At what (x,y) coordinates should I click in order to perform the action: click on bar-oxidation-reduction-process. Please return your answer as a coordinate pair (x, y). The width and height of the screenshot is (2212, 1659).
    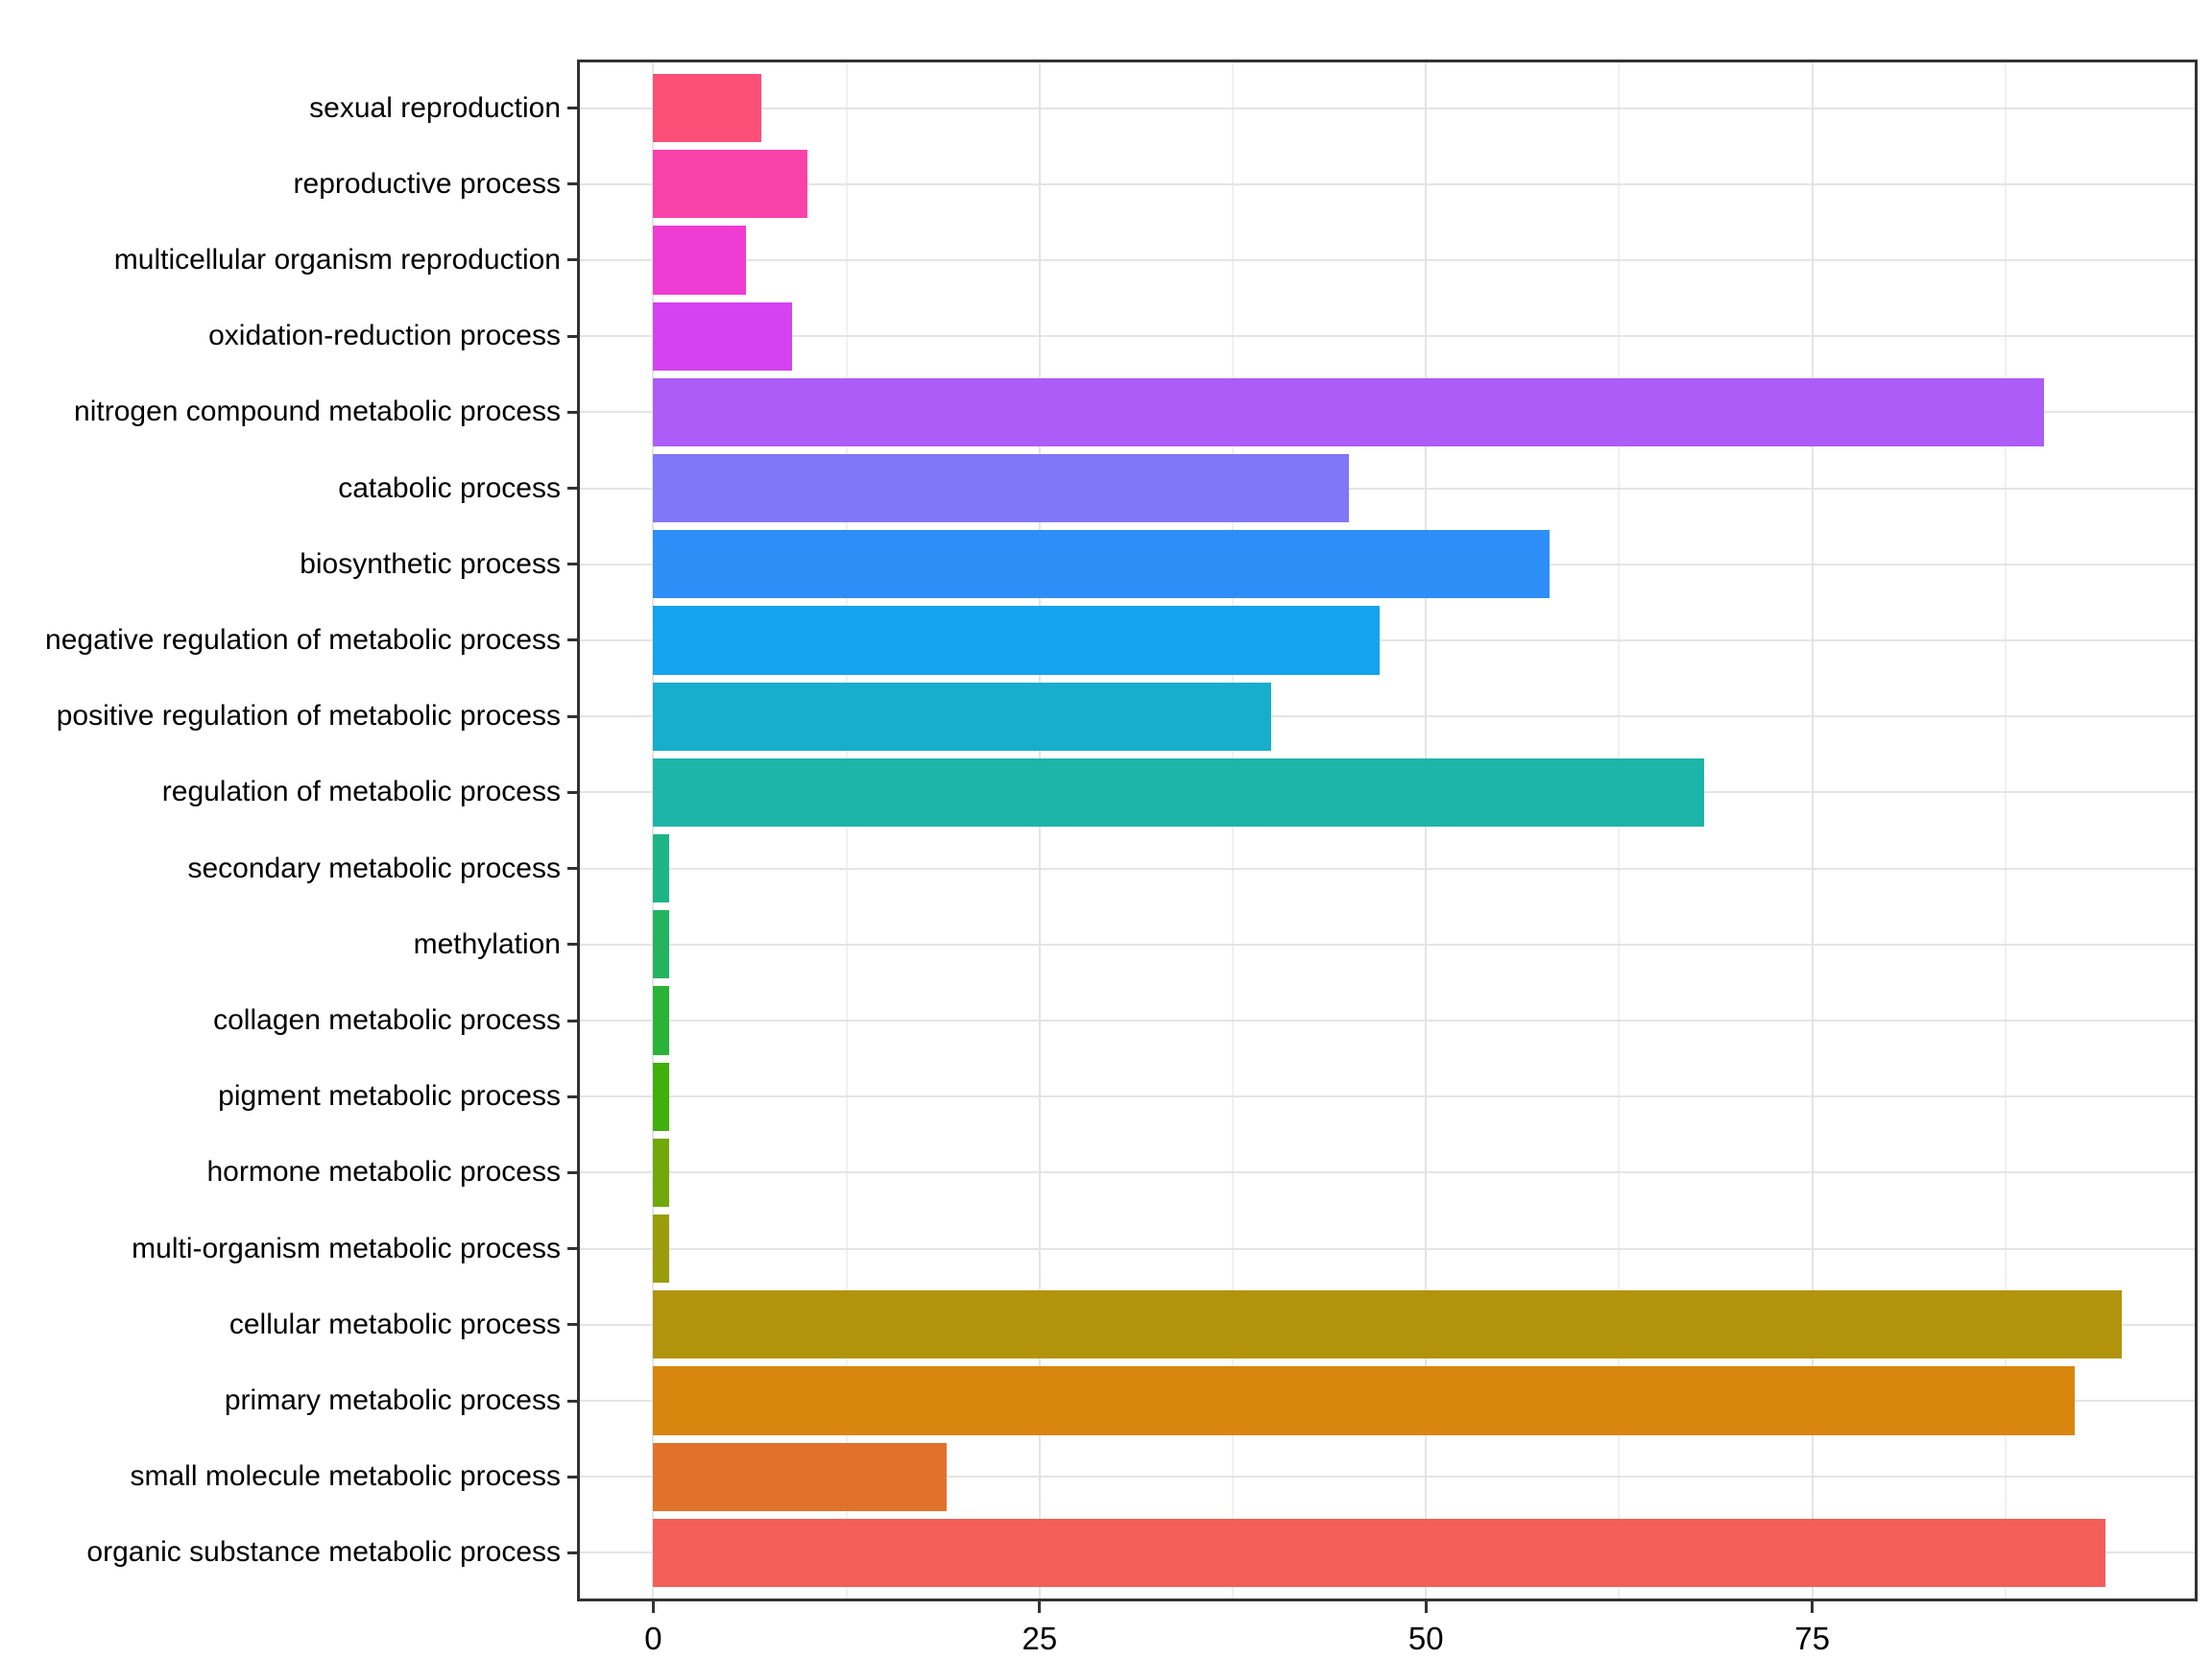
    Looking at the image, I should click on (723, 336).